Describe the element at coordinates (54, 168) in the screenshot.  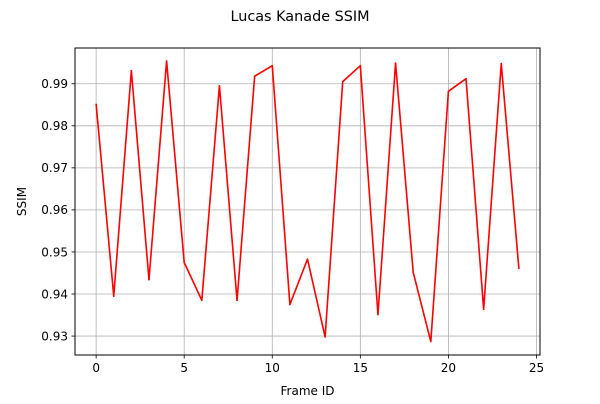
I see `y-tick-label: 0.97` at that location.